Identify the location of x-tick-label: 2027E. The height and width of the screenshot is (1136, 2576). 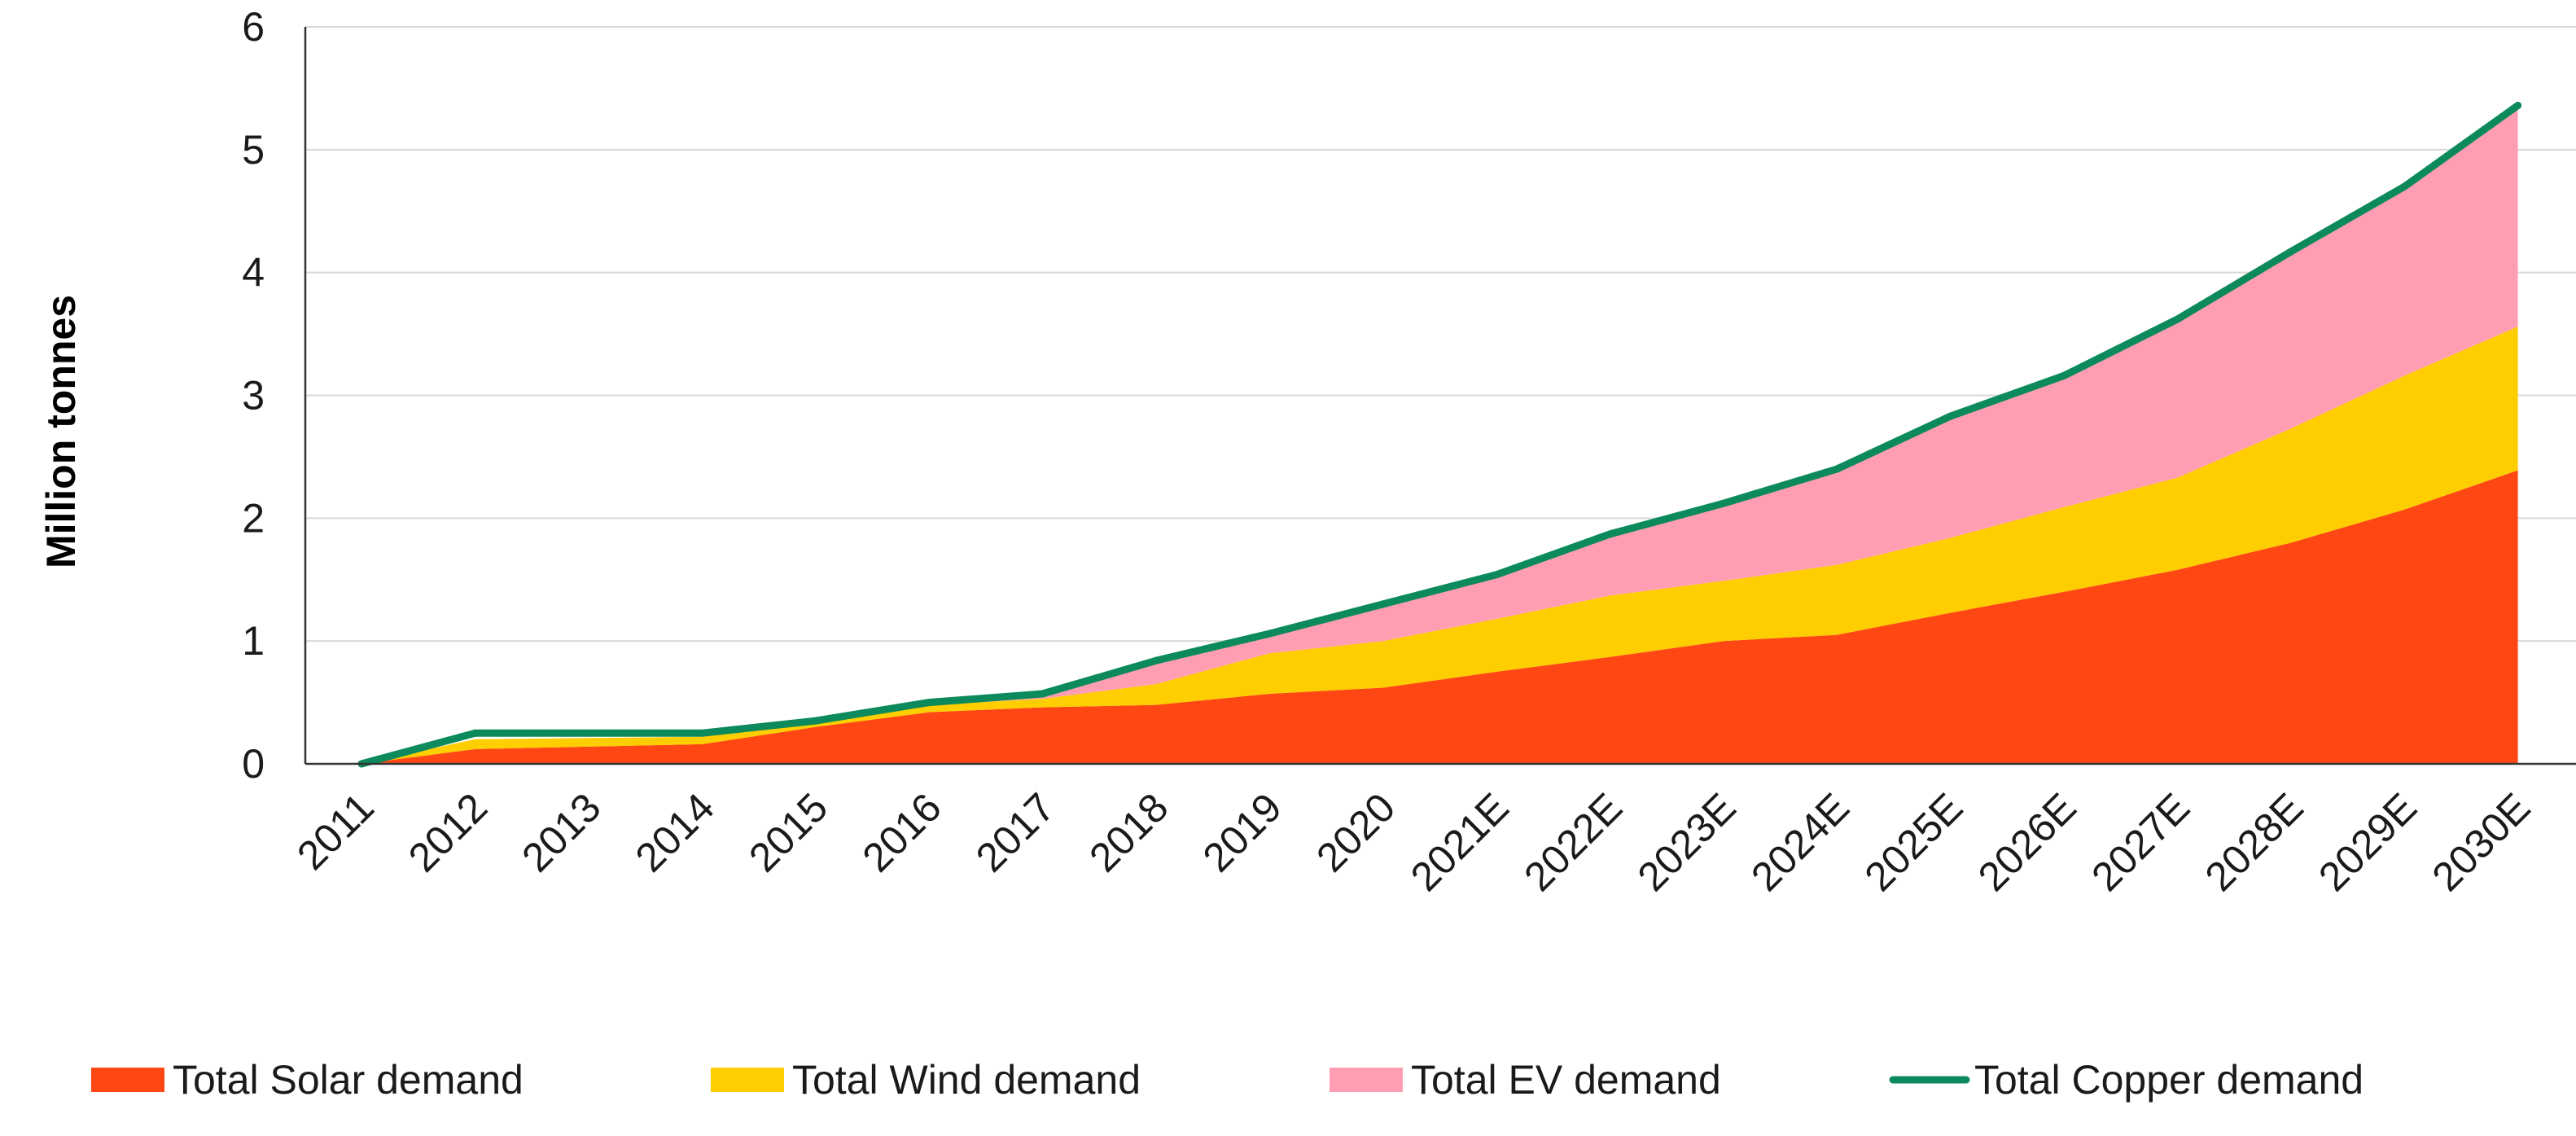
(2140, 842).